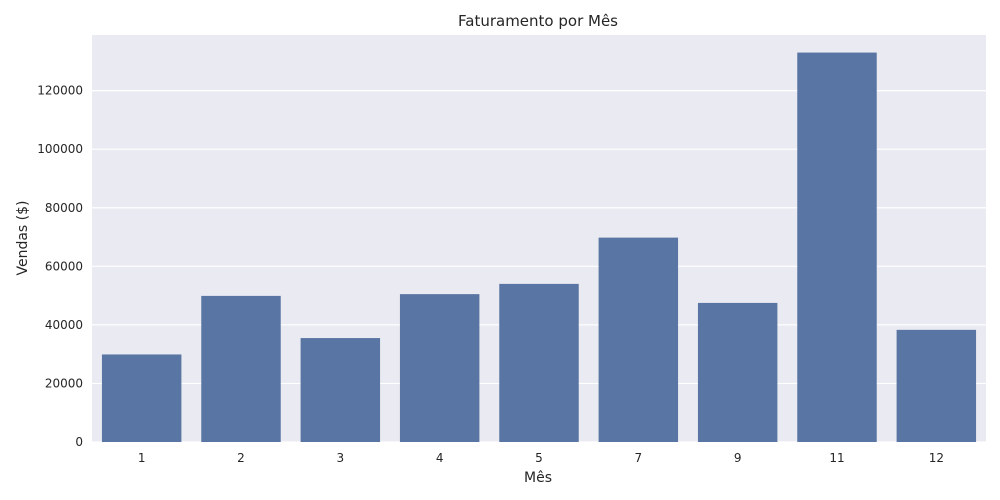  I want to click on x-tick-label: 1, so click(142, 458).